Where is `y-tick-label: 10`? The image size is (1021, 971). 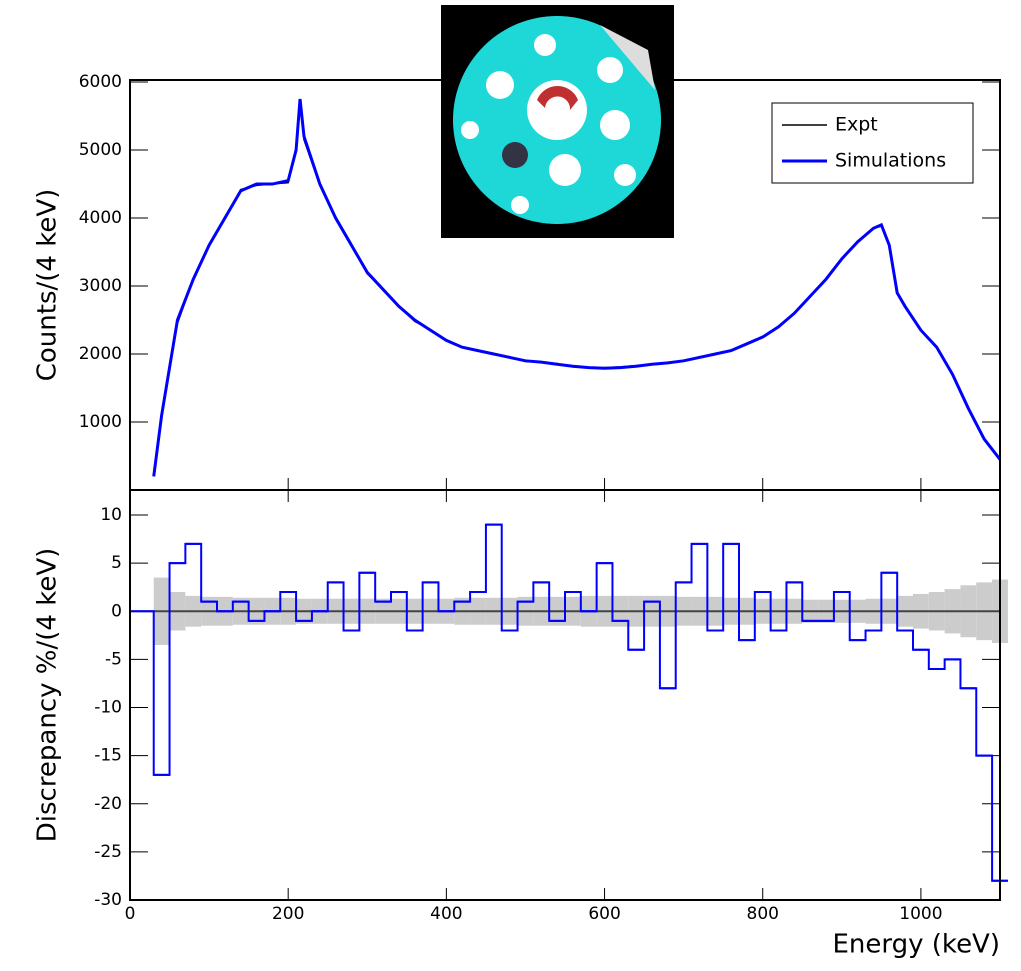 y-tick-label: 10 is located at coordinates (111, 515).